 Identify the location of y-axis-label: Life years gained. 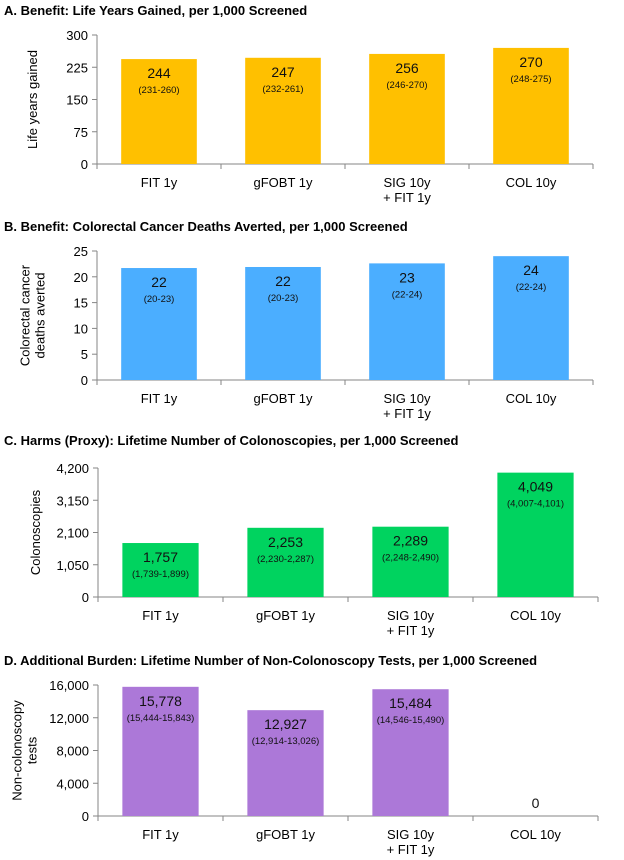
(32, 99).